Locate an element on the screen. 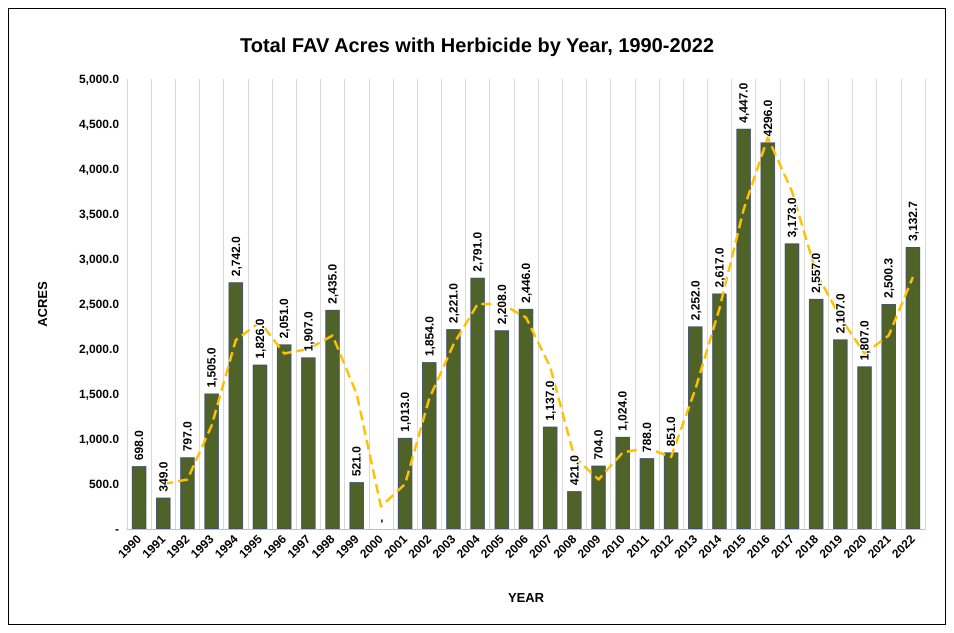 Image resolution: width=954 pixels, height=633 pixels. data-label: 698.0 is located at coordinates (139, 445).